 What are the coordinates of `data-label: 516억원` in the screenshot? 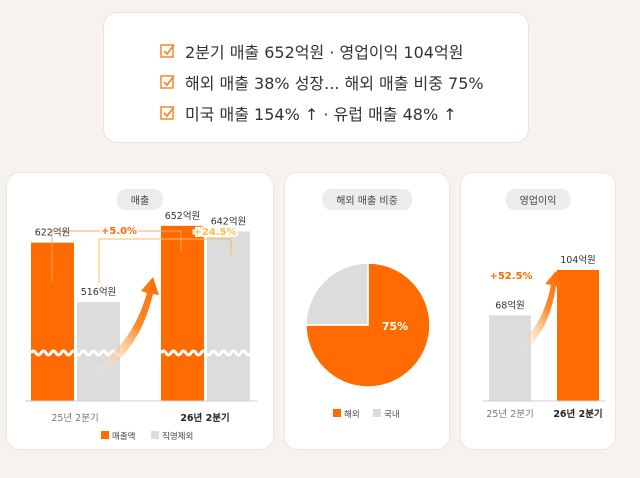 It's located at (99, 292).